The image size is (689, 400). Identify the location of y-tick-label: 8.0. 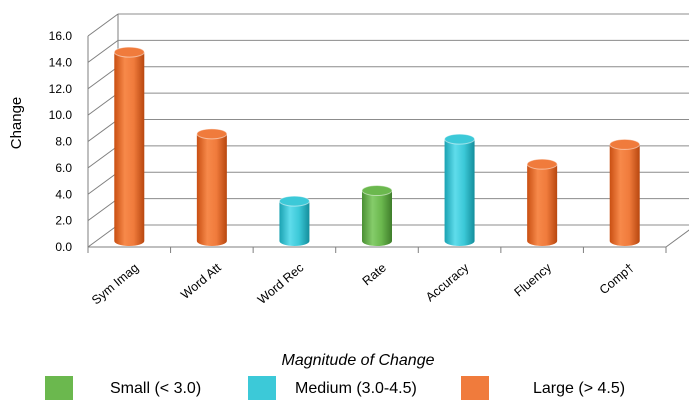
(63, 142).